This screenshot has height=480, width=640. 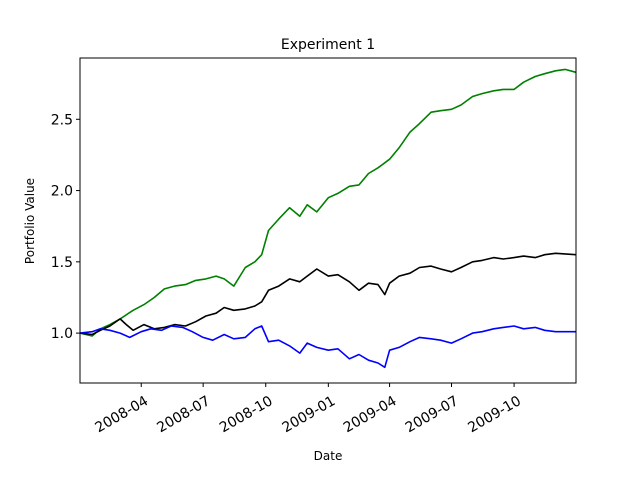 What do you see at coordinates (65, 227) in the screenshot?
I see `y-axis: 1.0 1.5 2.0 2.5` at bounding box center [65, 227].